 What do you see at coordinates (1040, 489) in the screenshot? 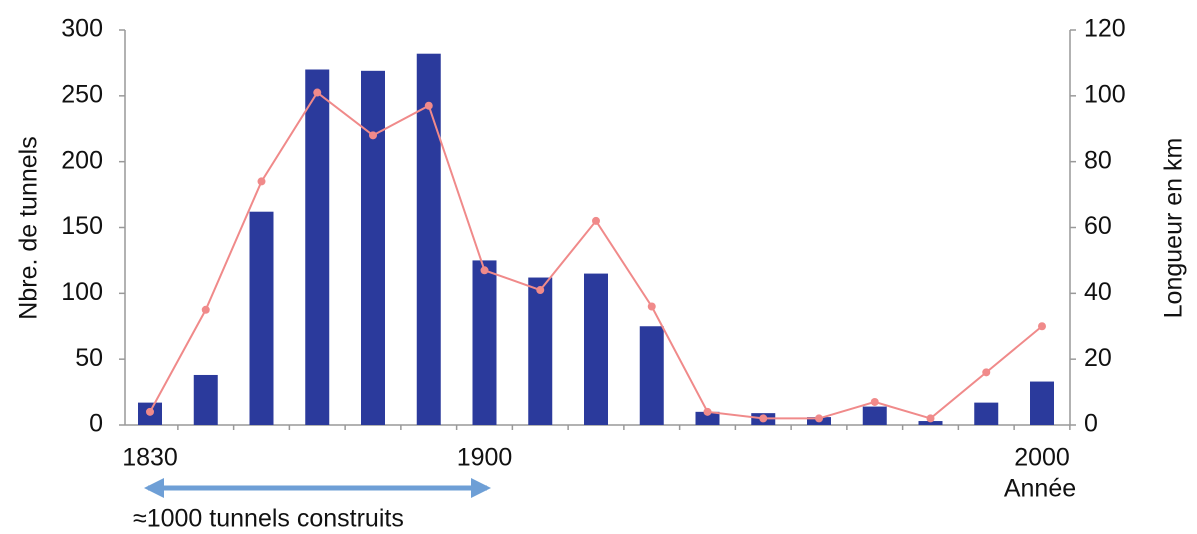
I see `x-axis-label: Année` at bounding box center [1040, 489].